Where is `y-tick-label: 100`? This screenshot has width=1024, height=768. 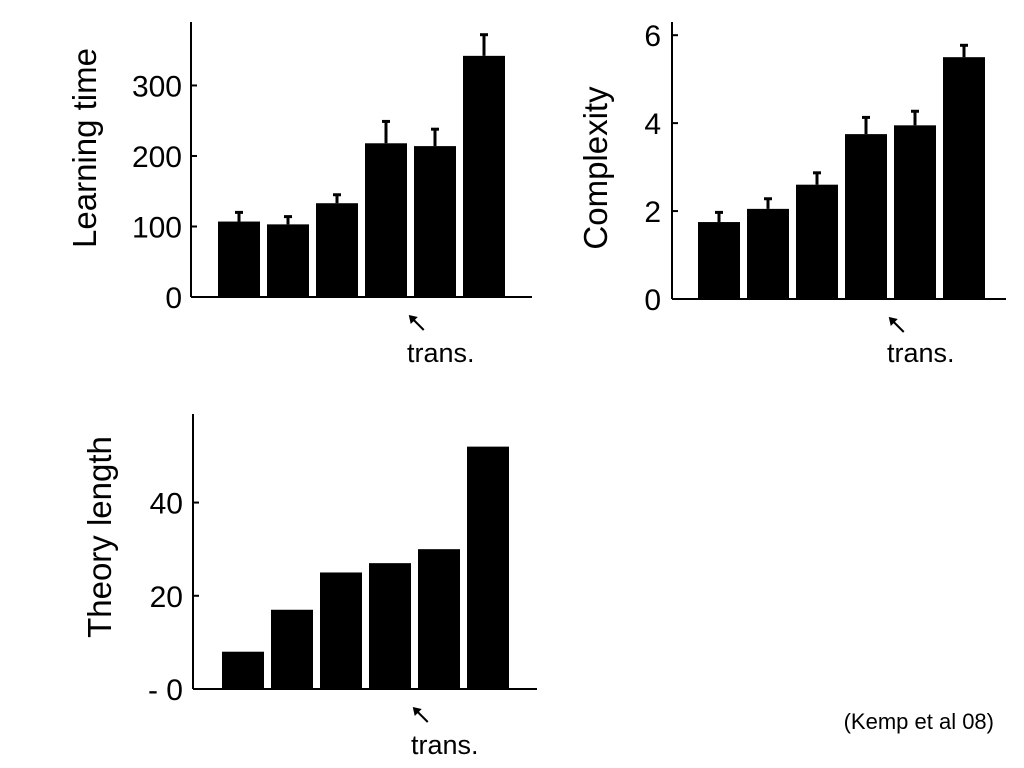
y-tick-label: 100 is located at coordinates (157, 227).